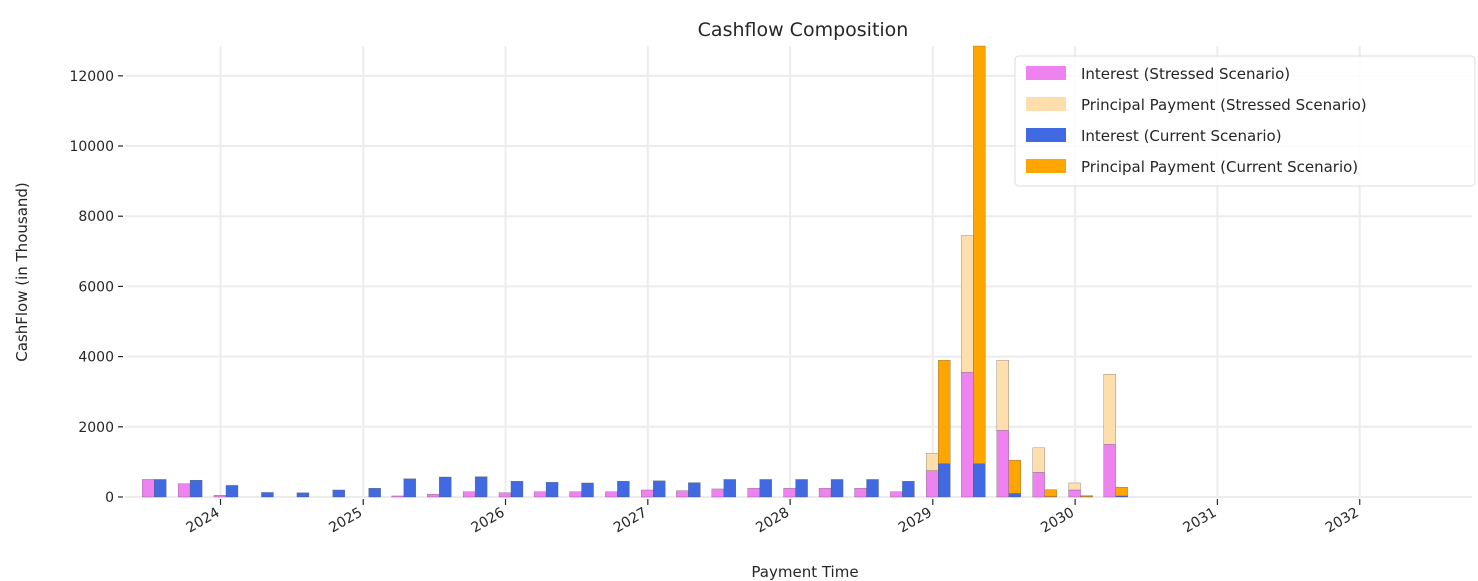 The height and width of the screenshot is (581, 1478). I want to click on x-tick-label: 2029, so click(915, 521).